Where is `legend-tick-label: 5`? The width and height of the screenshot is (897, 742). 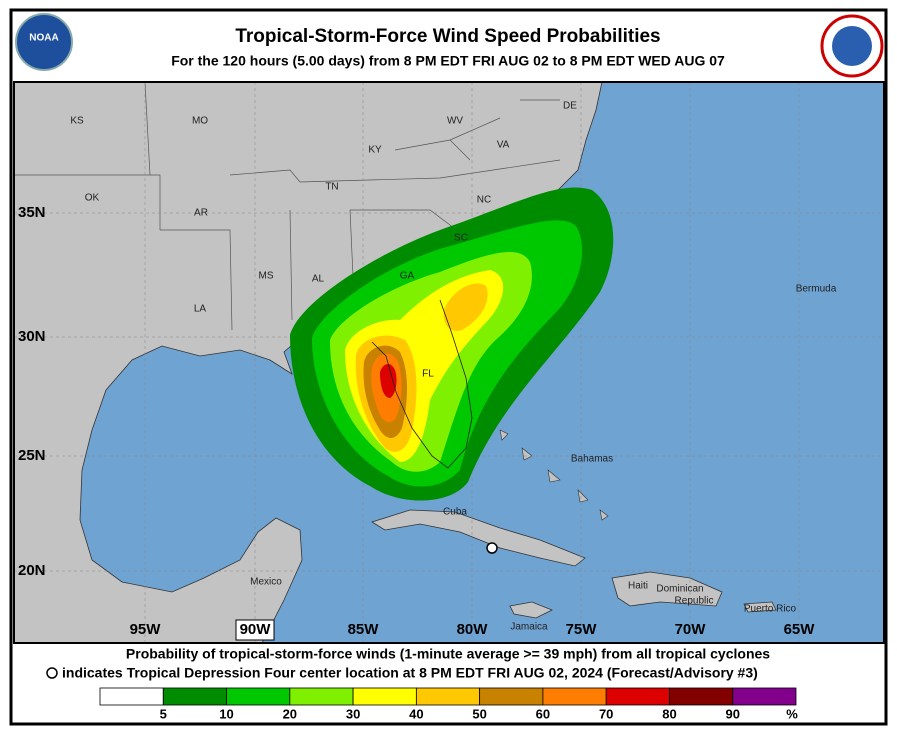 legend-tick-label: 5 is located at coordinates (163, 713).